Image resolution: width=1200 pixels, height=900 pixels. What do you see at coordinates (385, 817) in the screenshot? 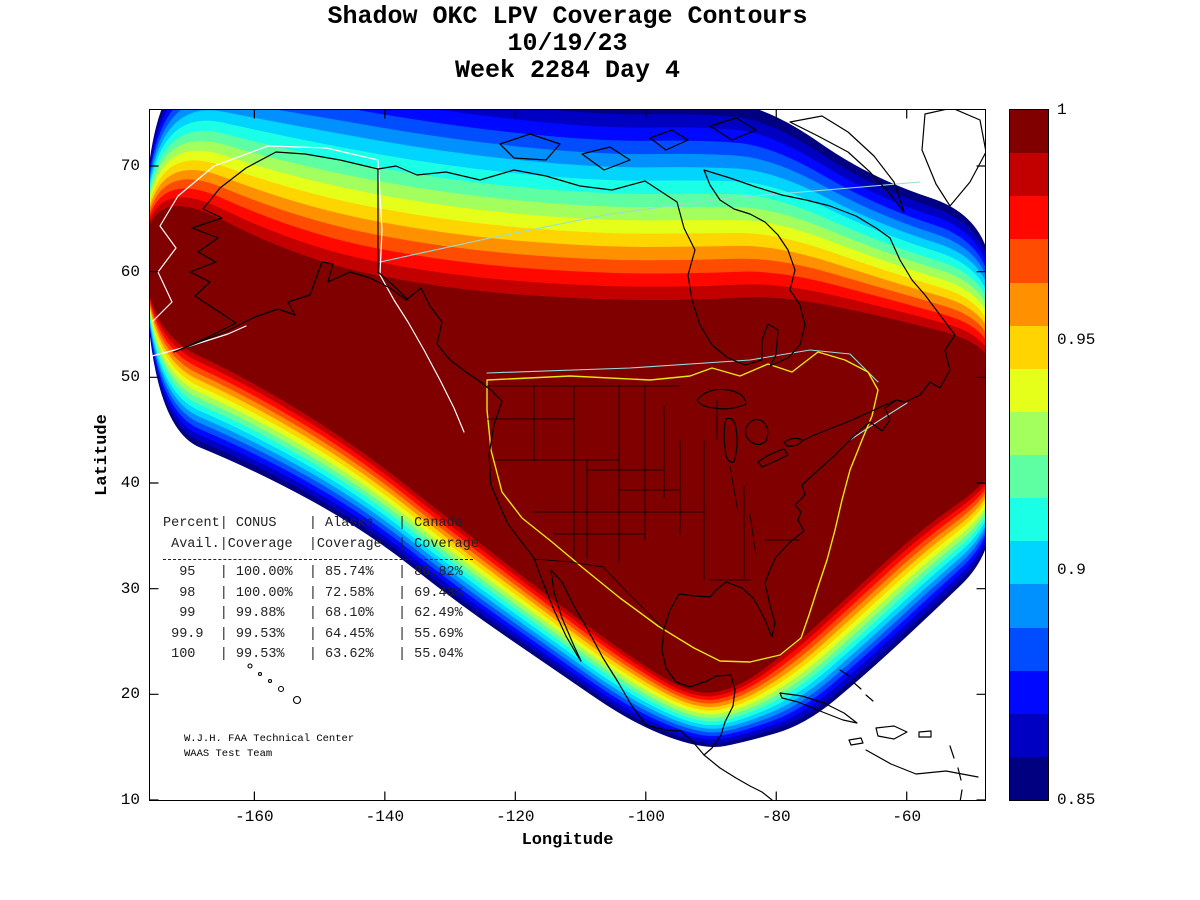
I see `x-tick-label: -140` at bounding box center [385, 817].